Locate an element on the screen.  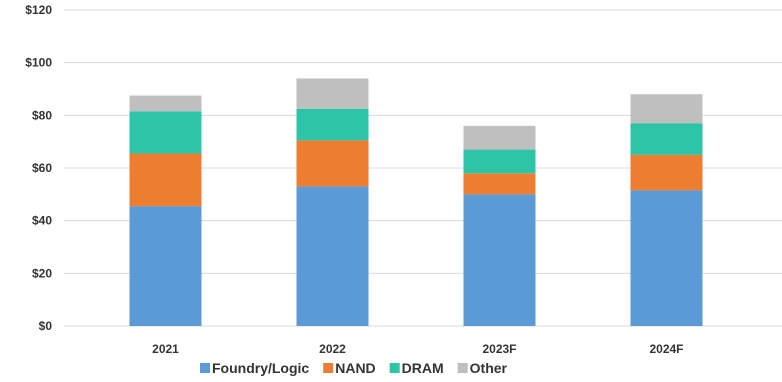
y-tick-label: $20 is located at coordinates (42, 273).